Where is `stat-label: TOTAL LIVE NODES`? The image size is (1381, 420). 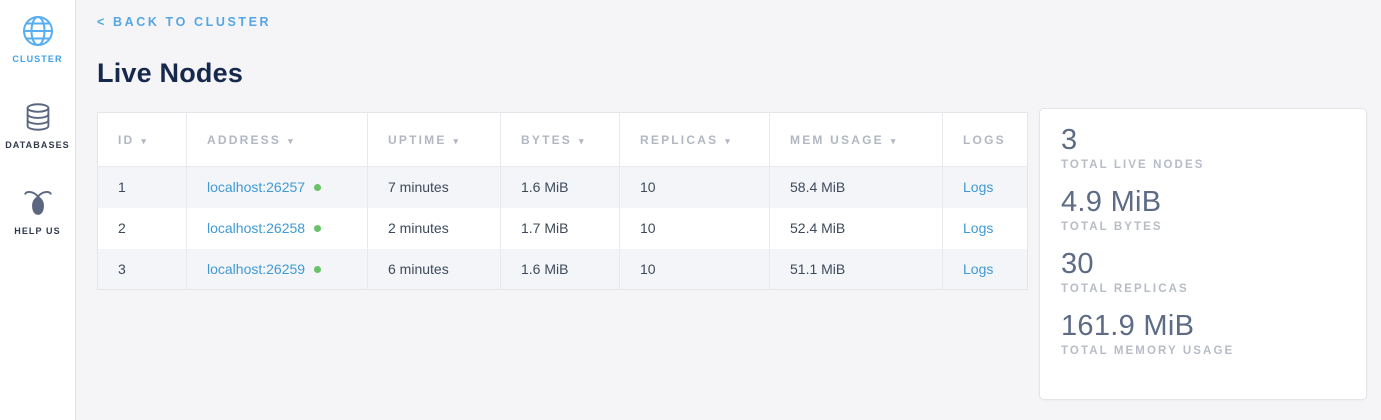
stat-label: TOTAL LIVE NODES is located at coordinates (1133, 165).